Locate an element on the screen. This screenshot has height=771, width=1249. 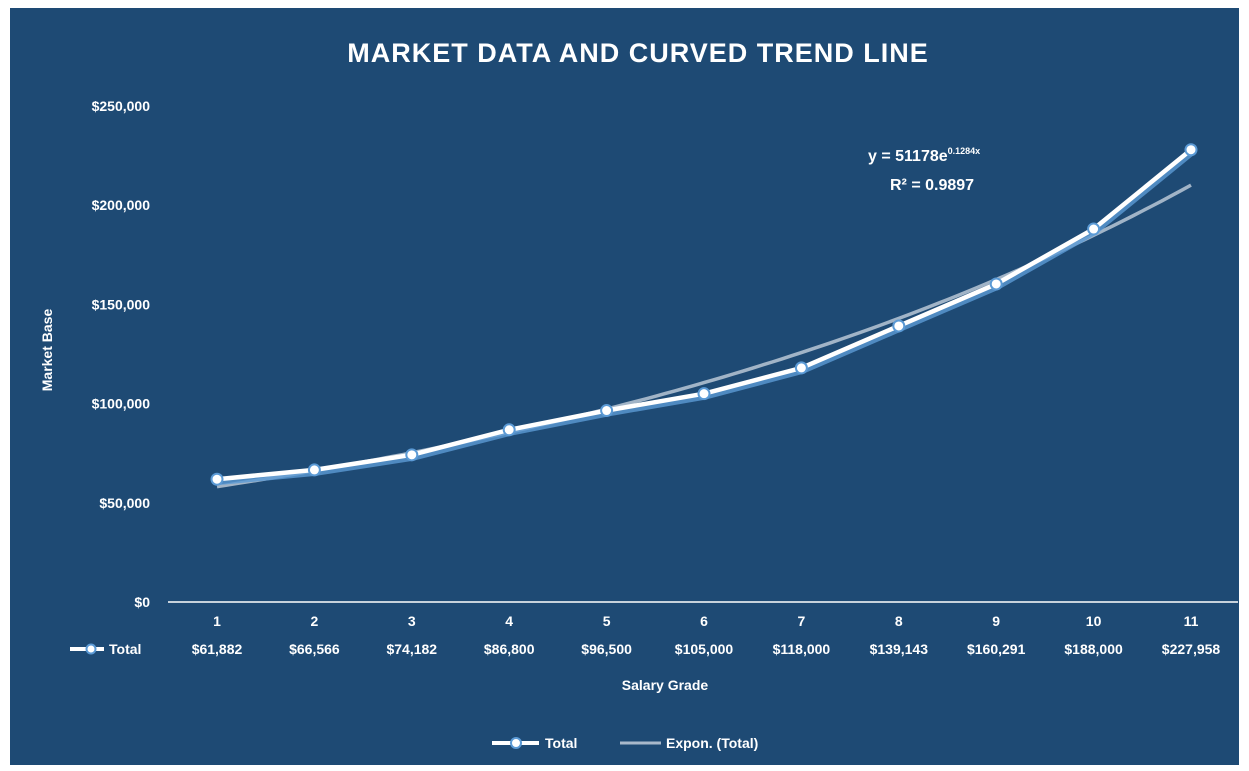
x-tick-label: 8 is located at coordinates (899, 621).